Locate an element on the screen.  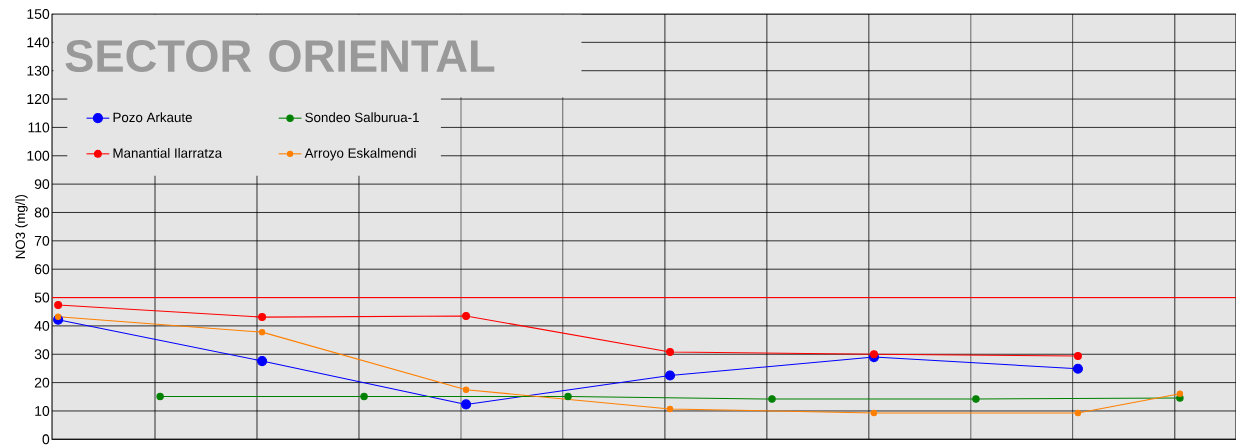
y-tick-label: 60 is located at coordinates (42, 269).